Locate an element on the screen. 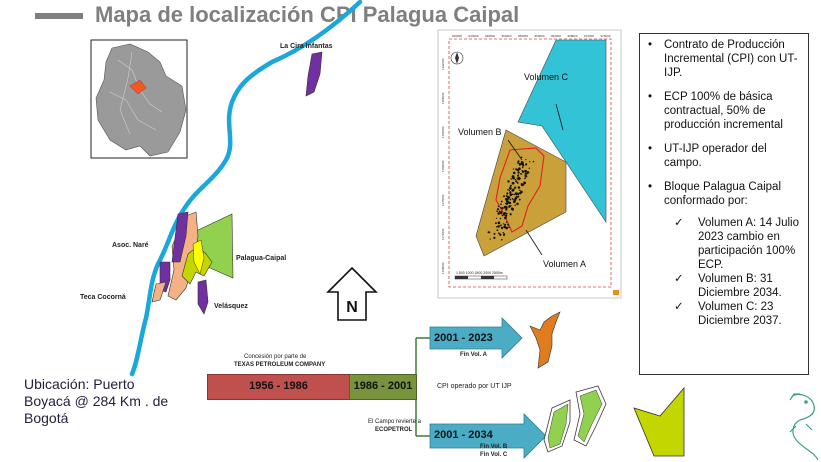  page-title: Mapa de localización CPI Palagua Caipal is located at coordinates (307, 14).